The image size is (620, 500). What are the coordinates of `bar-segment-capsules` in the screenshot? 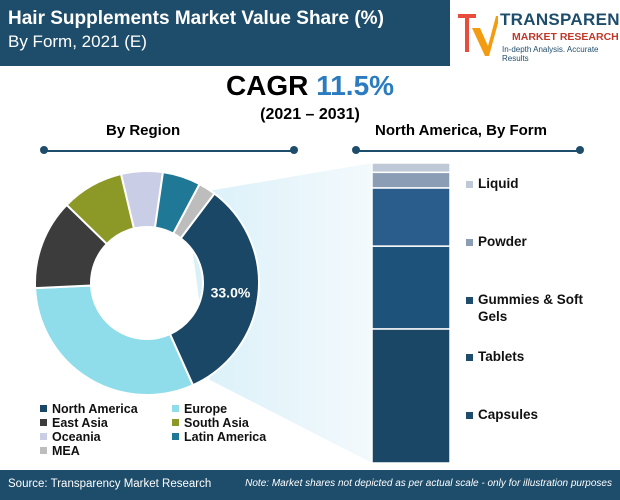 It's located at (411, 396).